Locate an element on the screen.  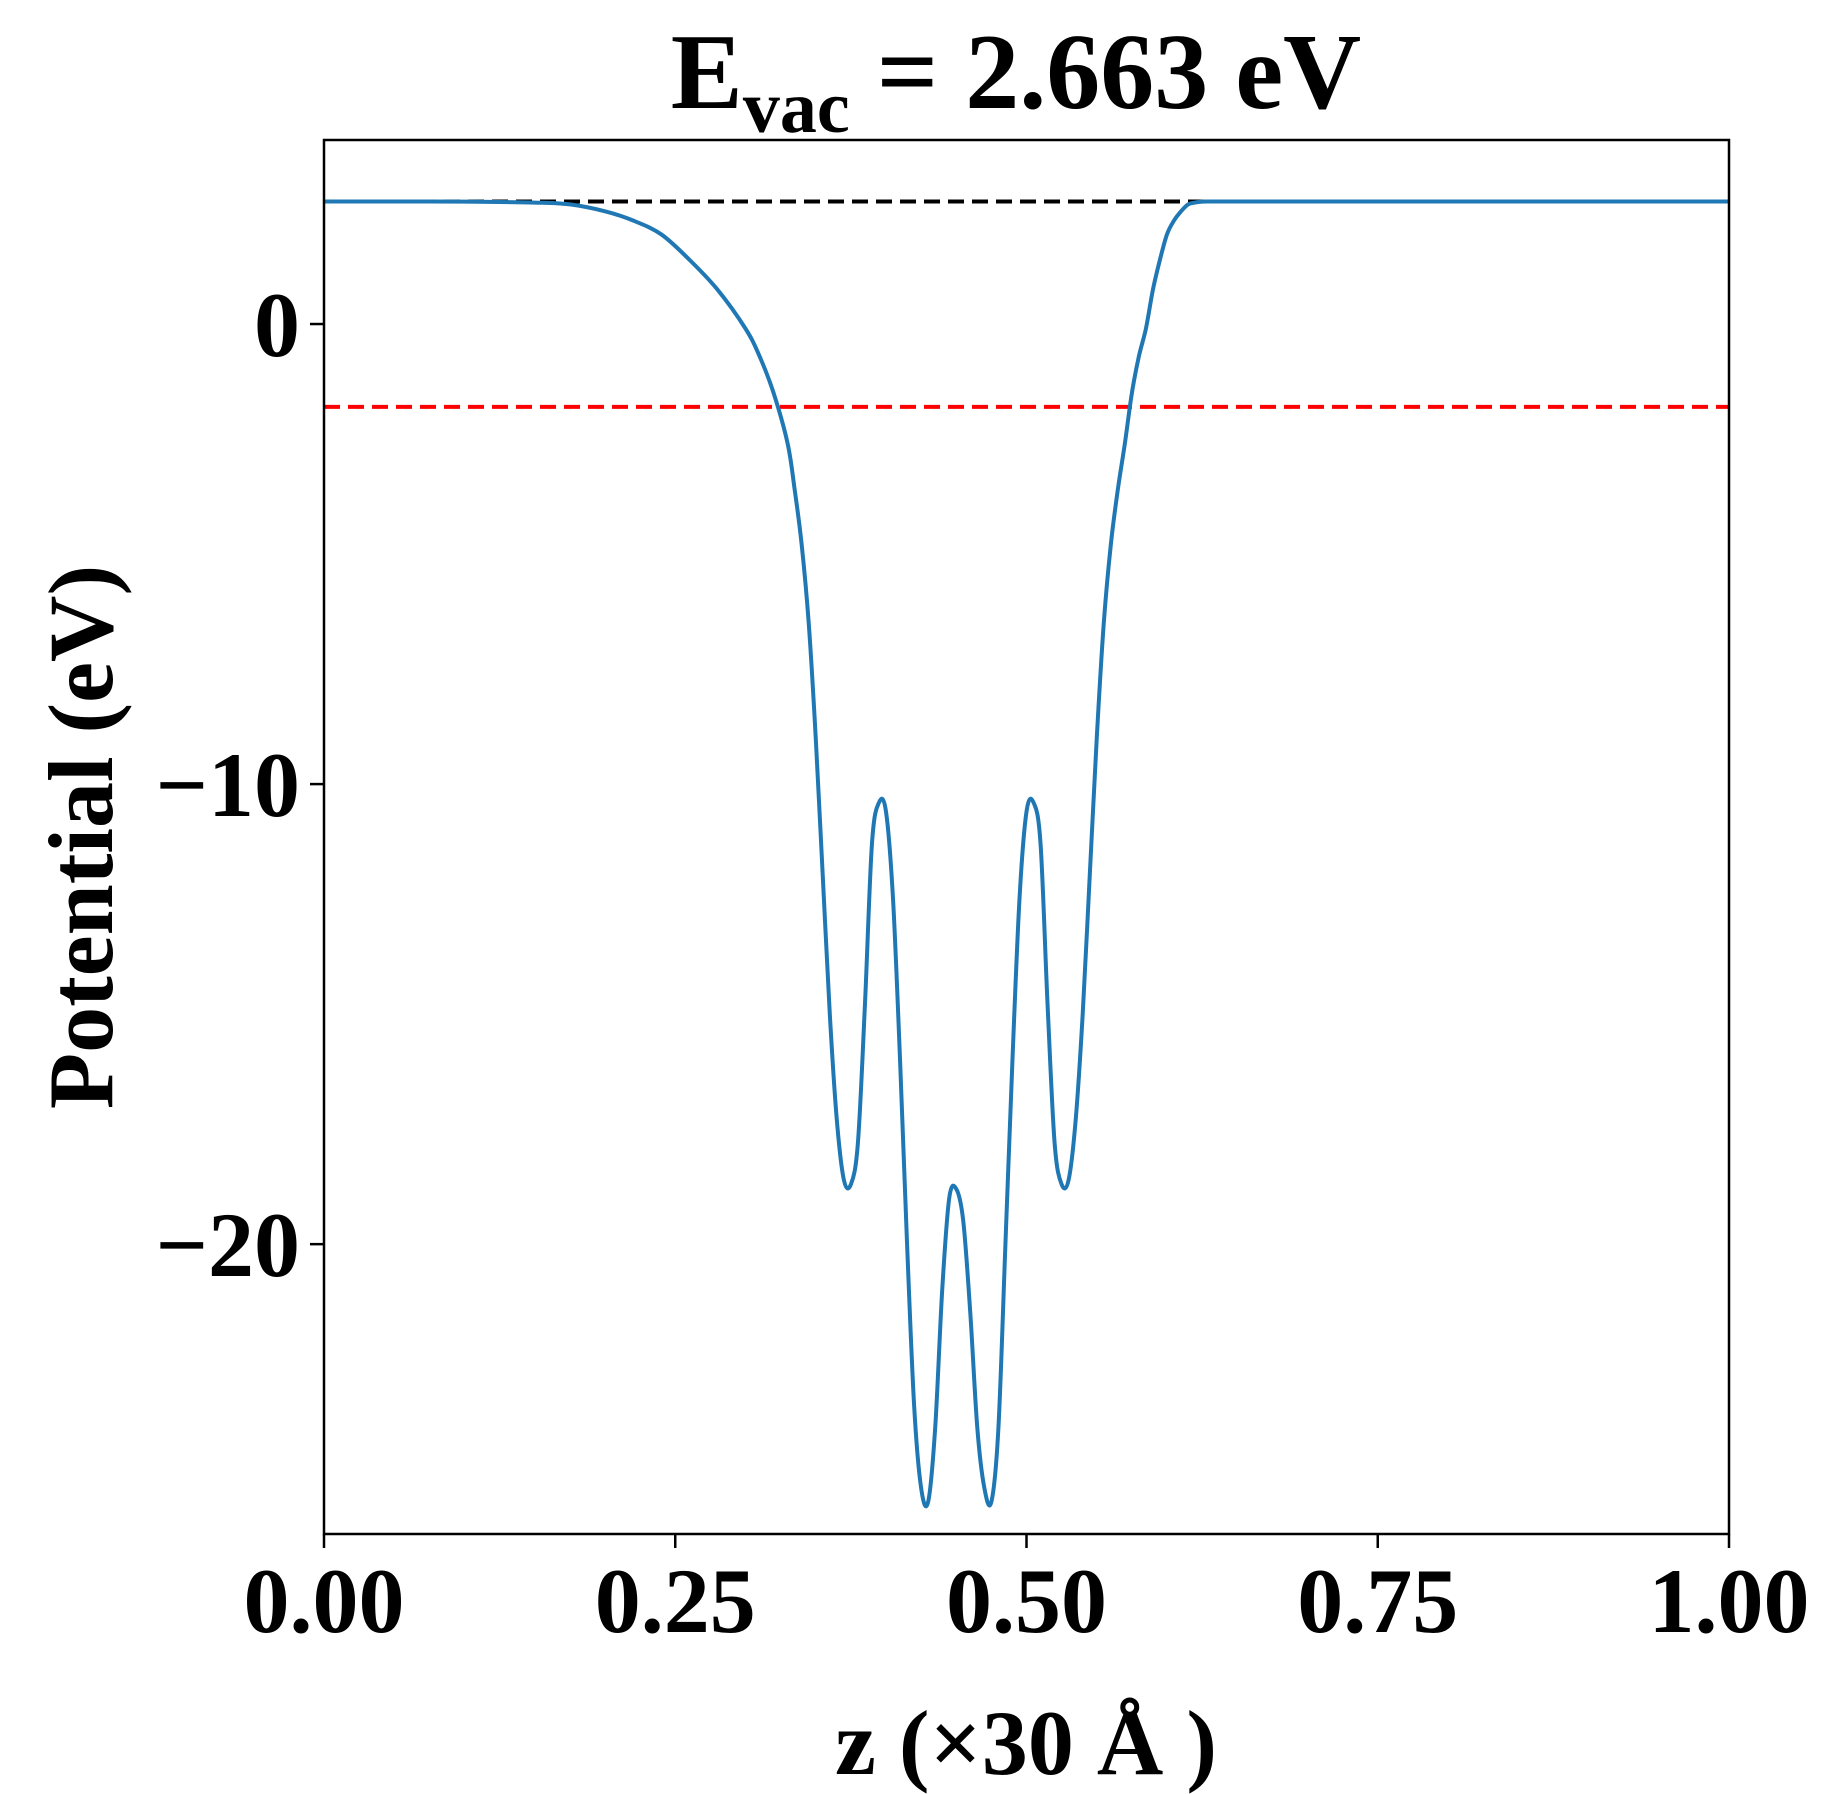
x-tick-label-1: 0.25 is located at coordinates (675, 1601).